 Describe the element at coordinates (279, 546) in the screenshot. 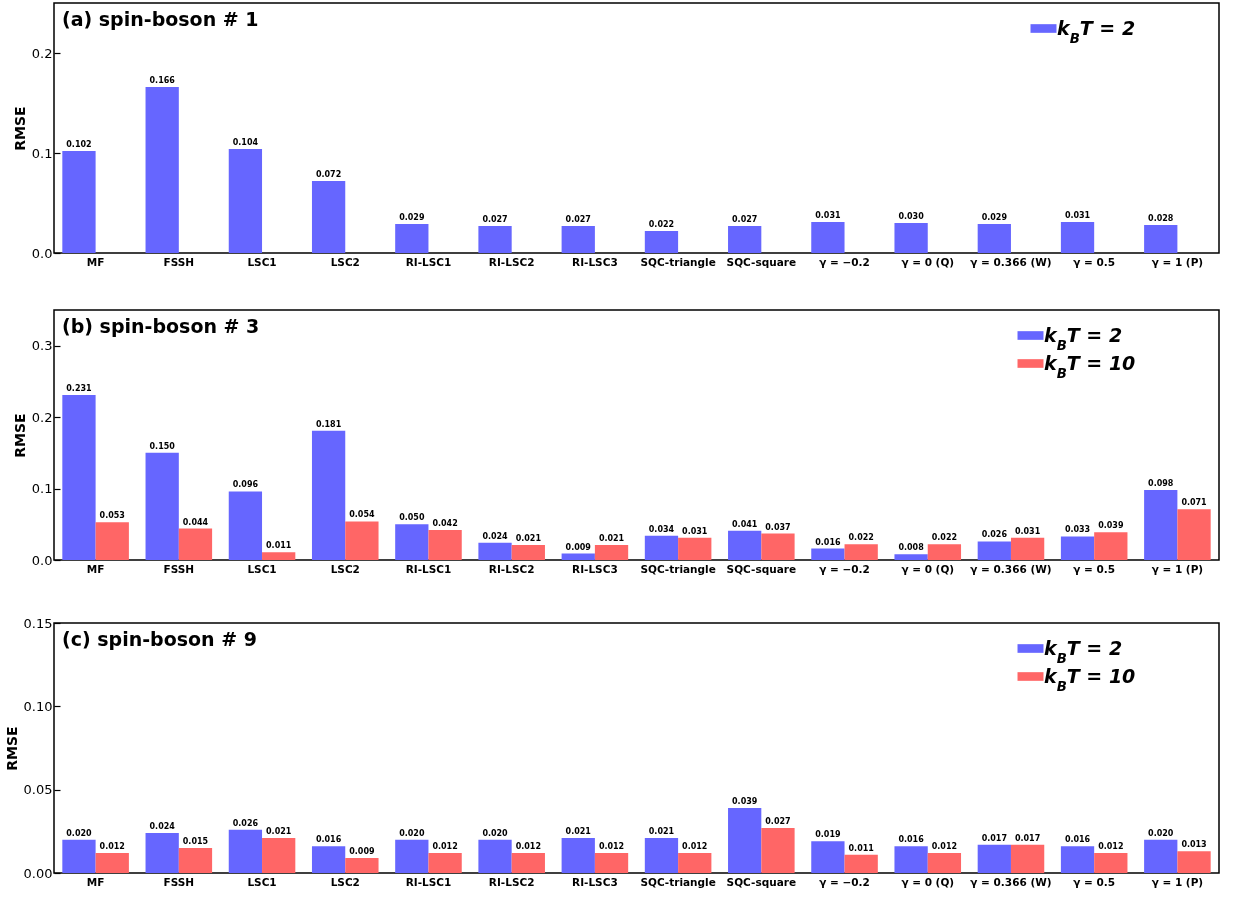

I see `data-label: 0.011` at that location.